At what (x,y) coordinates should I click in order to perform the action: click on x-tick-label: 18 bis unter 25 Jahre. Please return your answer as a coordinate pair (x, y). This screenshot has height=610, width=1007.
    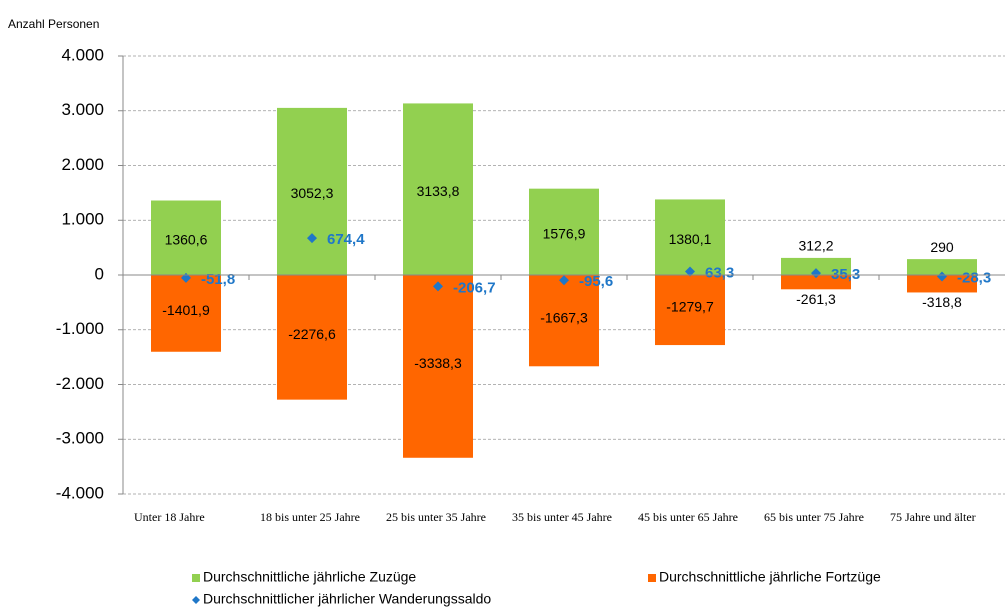
    Looking at the image, I should click on (310, 517).